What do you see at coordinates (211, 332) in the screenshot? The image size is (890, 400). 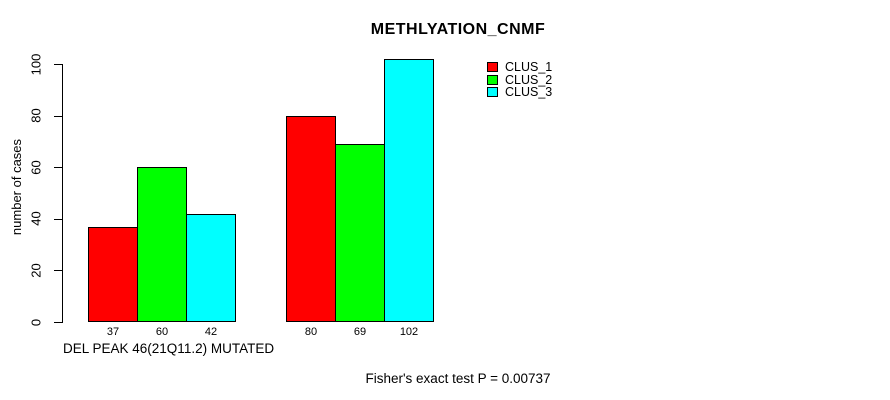 I see `bar-value-label: 42` at bounding box center [211, 332].